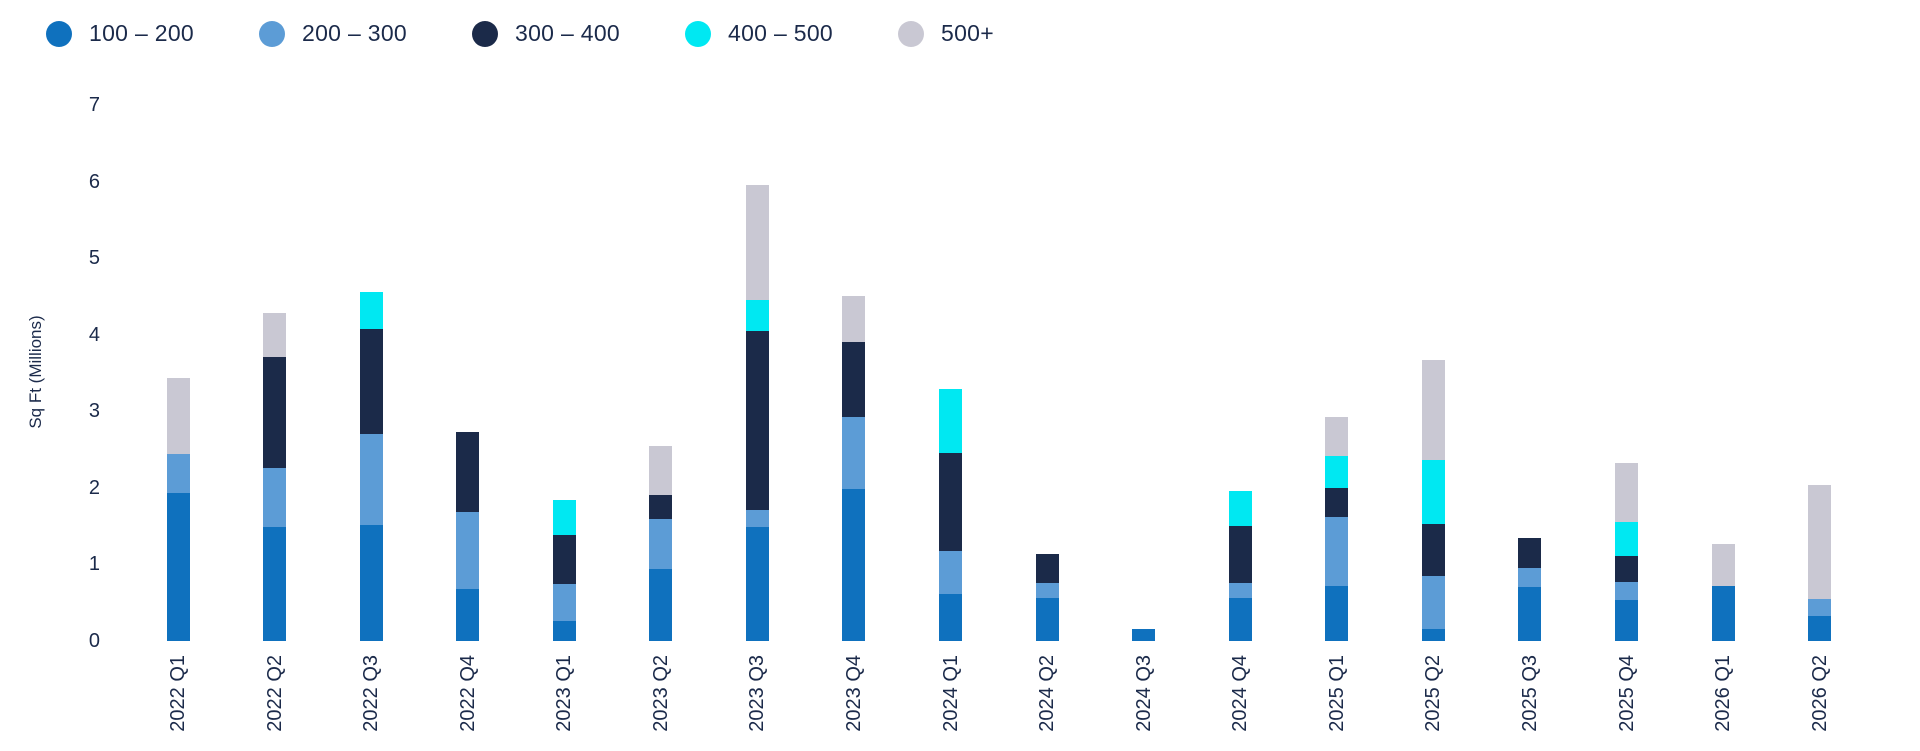  What do you see at coordinates (1529, 693) in the screenshot?
I see `x-tick-label-2025-q3: 2025 Q3` at bounding box center [1529, 693].